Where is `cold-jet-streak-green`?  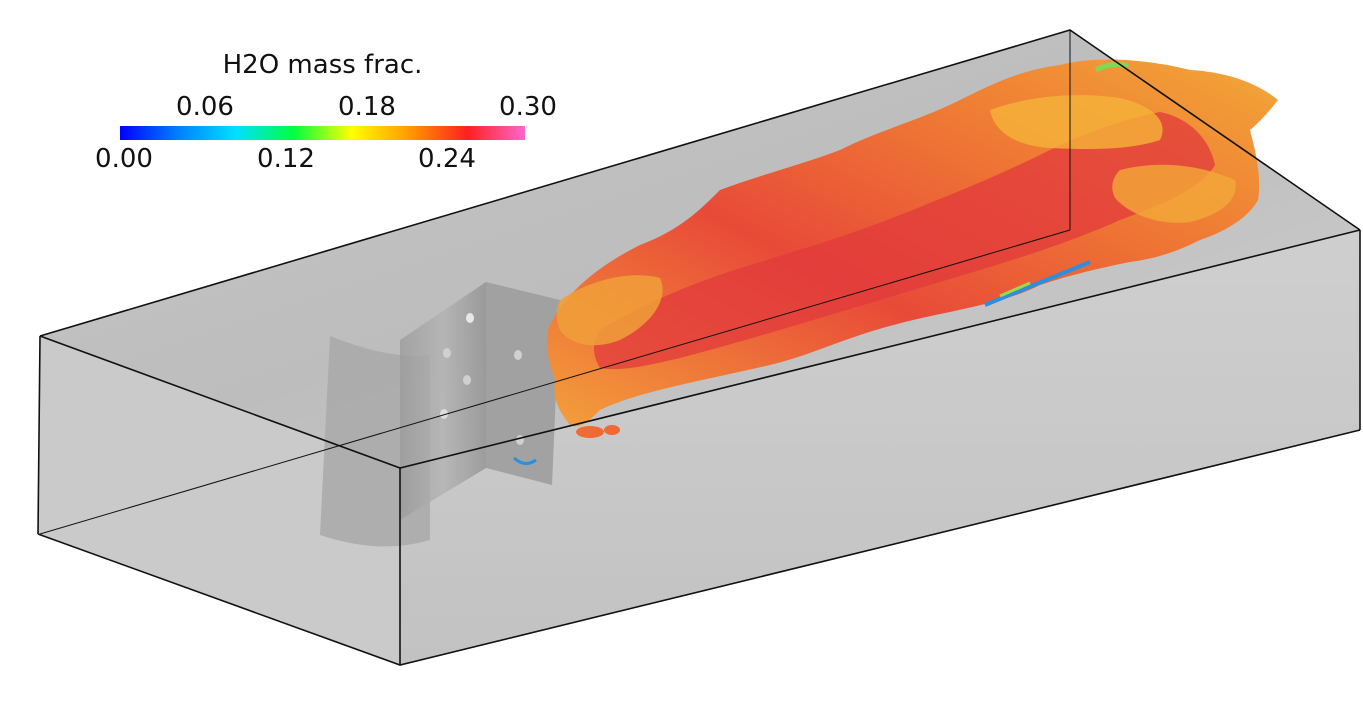
cold-jet-streak-green is located at coordinates (1015, 289).